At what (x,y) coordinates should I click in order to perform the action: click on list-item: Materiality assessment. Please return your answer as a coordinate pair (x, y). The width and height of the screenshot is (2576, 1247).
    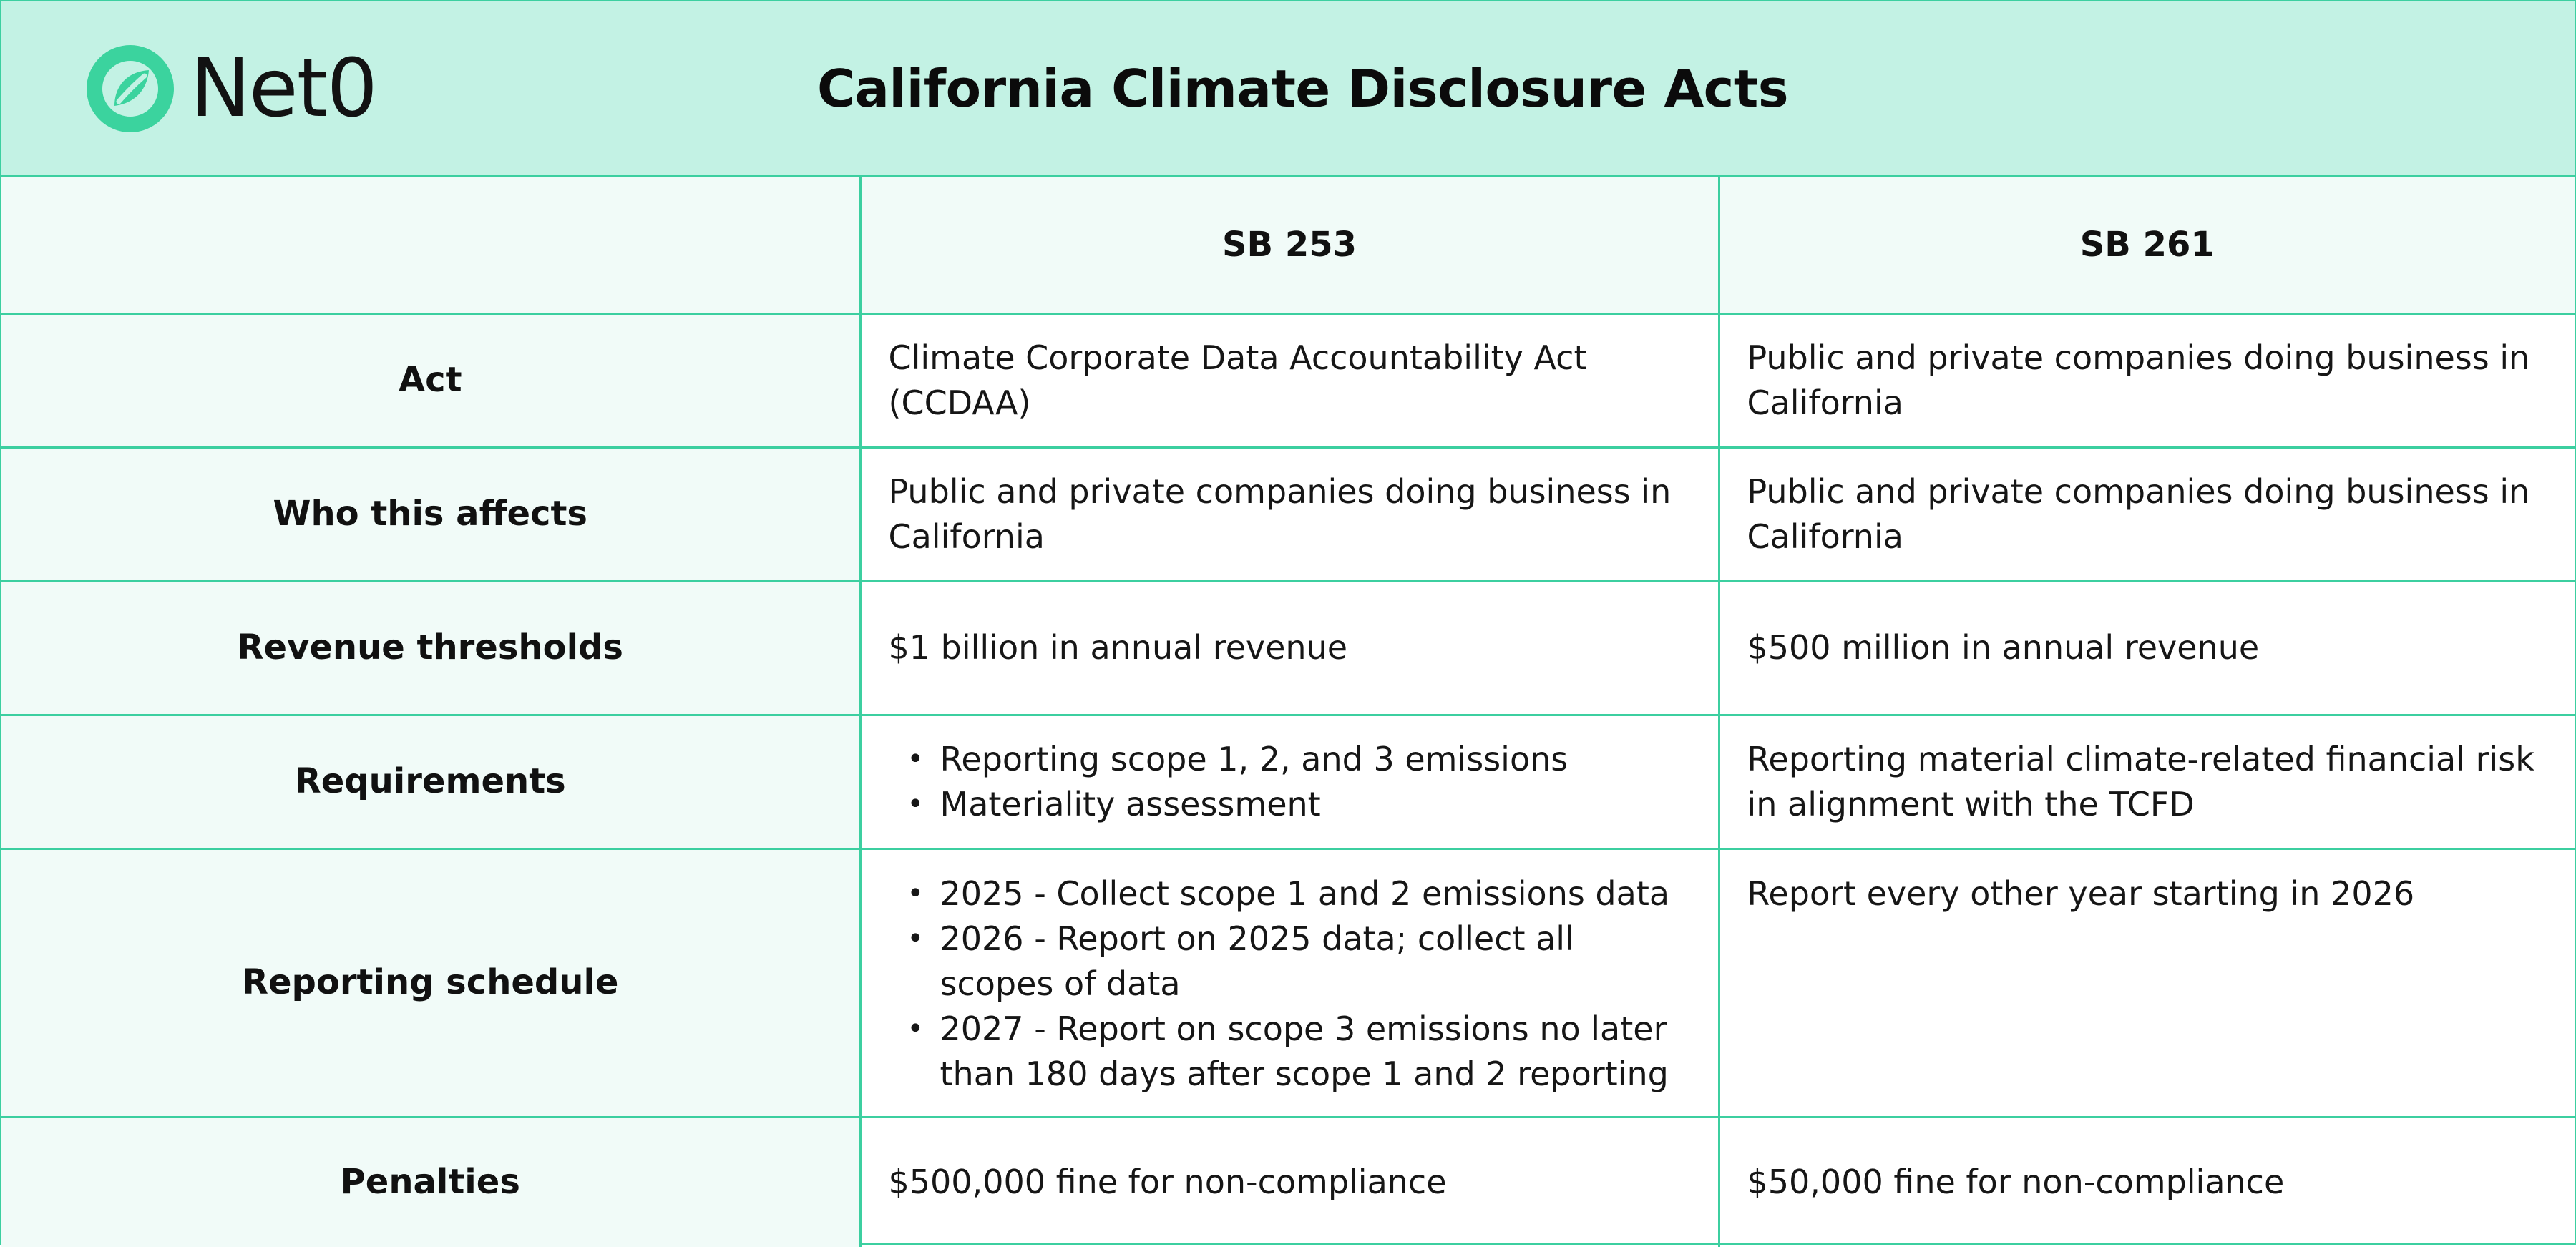
    Looking at the image, I should click on (1299, 804).